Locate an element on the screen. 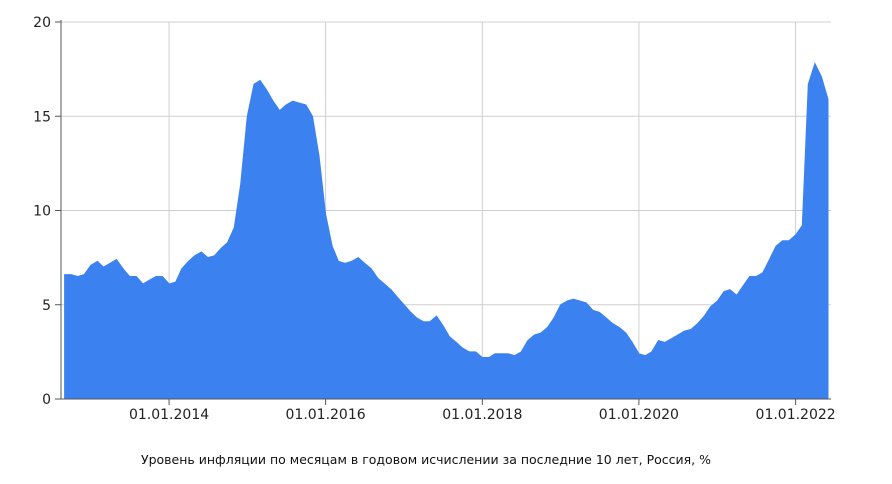 The height and width of the screenshot is (484, 892). y-axis-ticks: 0 5 10 15 20 is located at coordinates (47, 211).